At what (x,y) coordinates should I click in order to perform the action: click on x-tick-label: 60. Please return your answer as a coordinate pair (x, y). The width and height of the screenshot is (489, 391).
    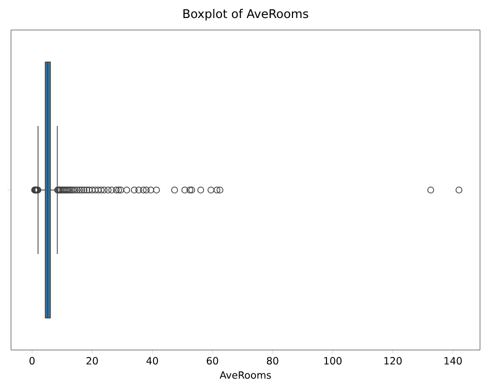
    Looking at the image, I should click on (212, 360).